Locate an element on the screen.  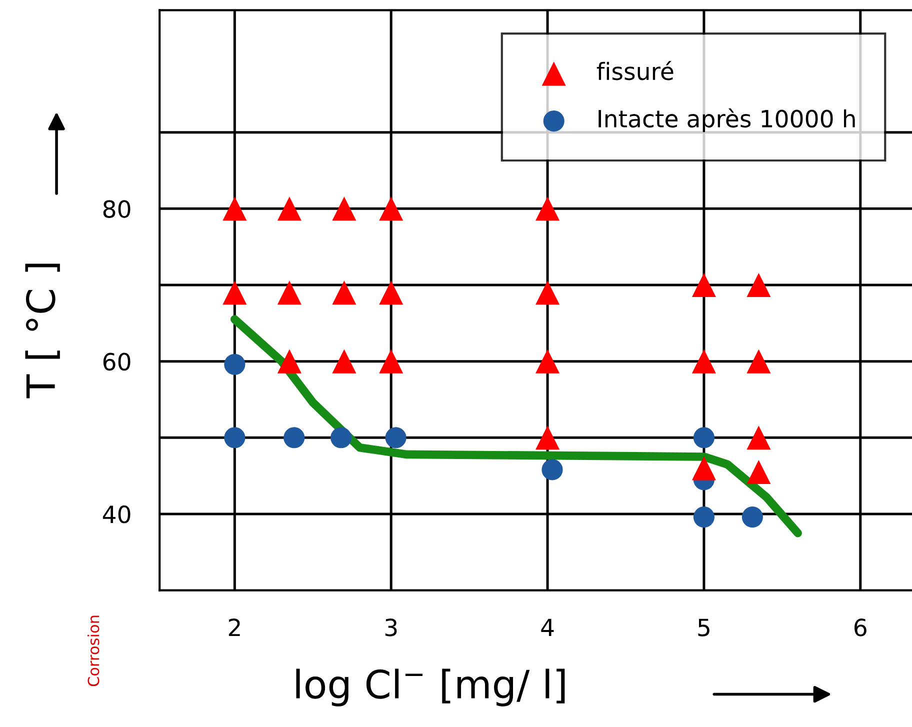
legend-label: Intacte après 10000 h is located at coordinates (726, 120).